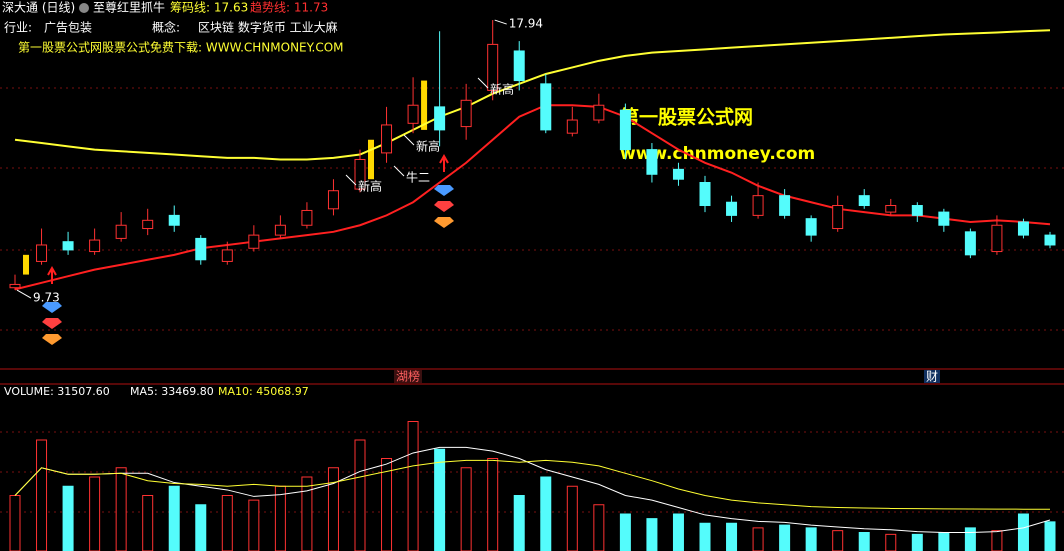  I want to click on promo: 第一股票公式网股票公式免费下载: WWW.CHNMONEY.COM, so click(181, 47).